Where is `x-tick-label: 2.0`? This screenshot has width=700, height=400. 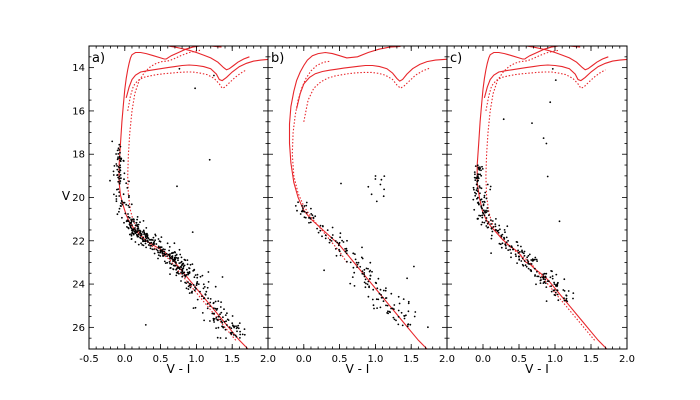 x-tick-label: 2.0 is located at coordinates (627, 359).